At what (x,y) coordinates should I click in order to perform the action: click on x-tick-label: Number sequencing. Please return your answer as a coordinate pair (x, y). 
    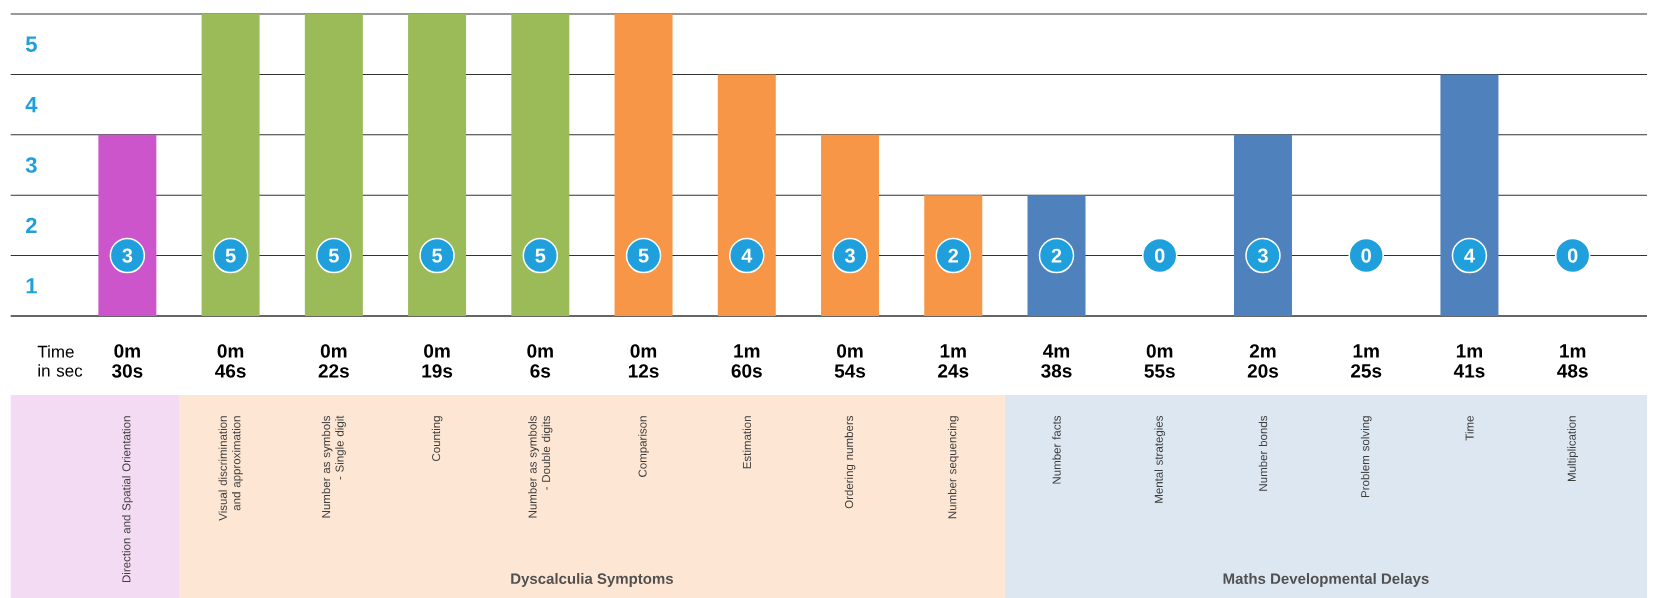
    Looking at the image, I should click on (953, 467).